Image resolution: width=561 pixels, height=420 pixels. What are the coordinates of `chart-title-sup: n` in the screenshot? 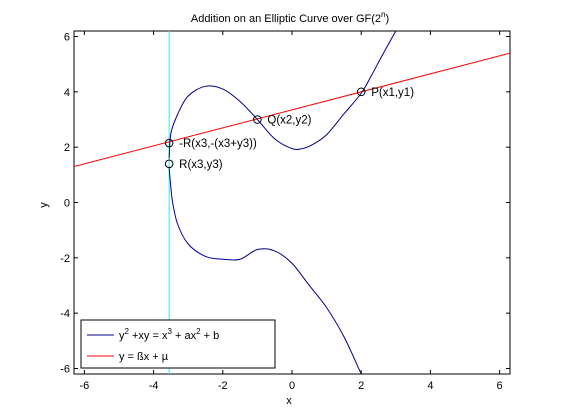 It's located at (383, 14).